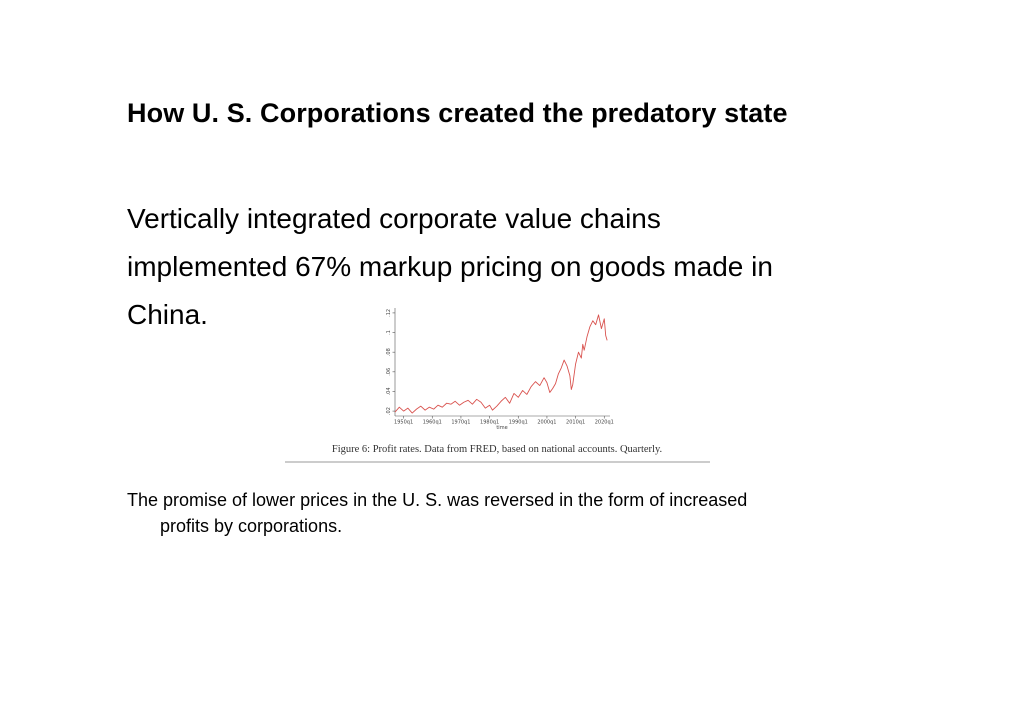 The height and width of the screenshot is (724, 1024). What do you see at coordinates (604, 423) in the screenshot?
I see `x-tick-label: 2020q1` at bounding box center [604, 423].